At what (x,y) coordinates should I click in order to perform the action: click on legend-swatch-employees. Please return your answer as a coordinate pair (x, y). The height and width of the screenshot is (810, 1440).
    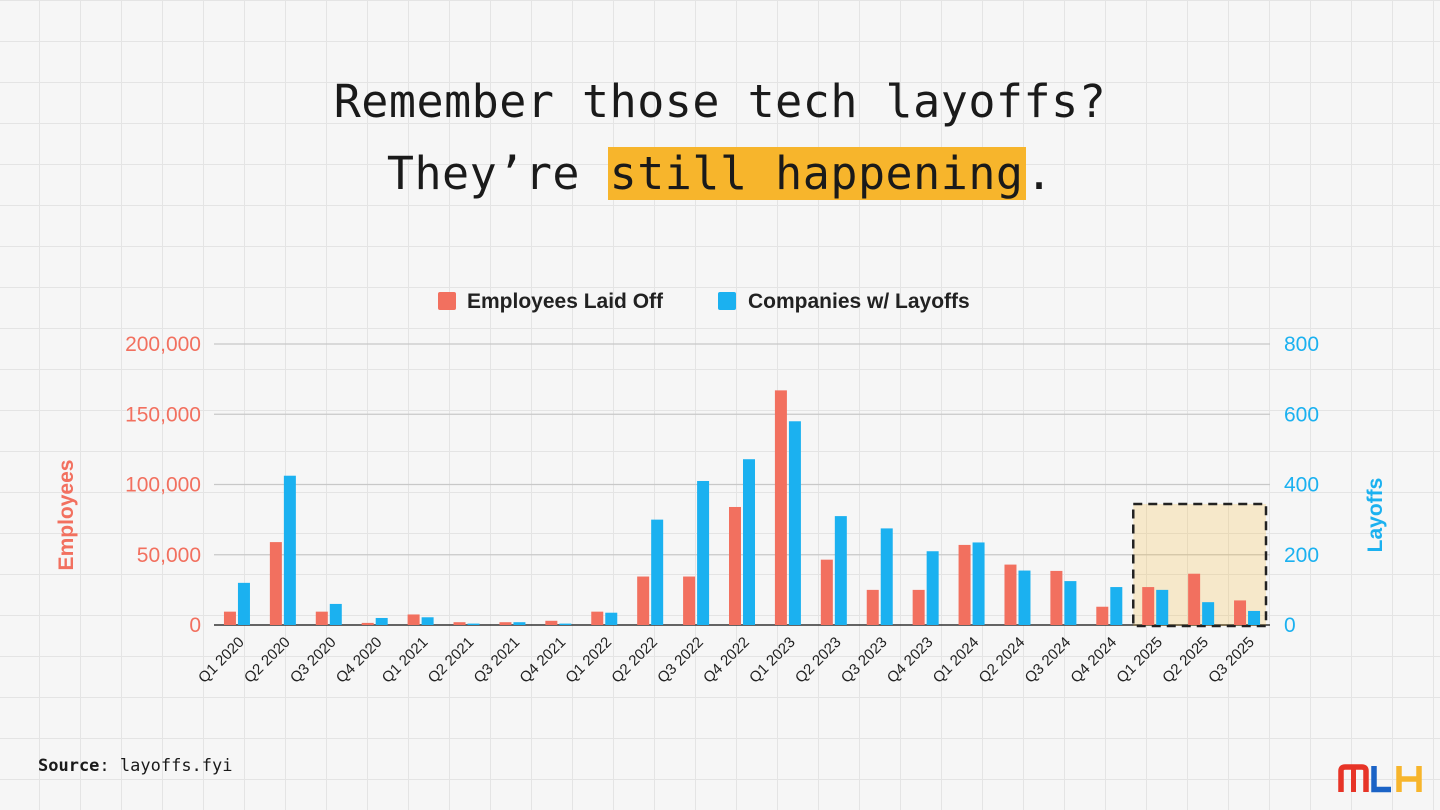
    Looking at the image, I should click on (447, 301).